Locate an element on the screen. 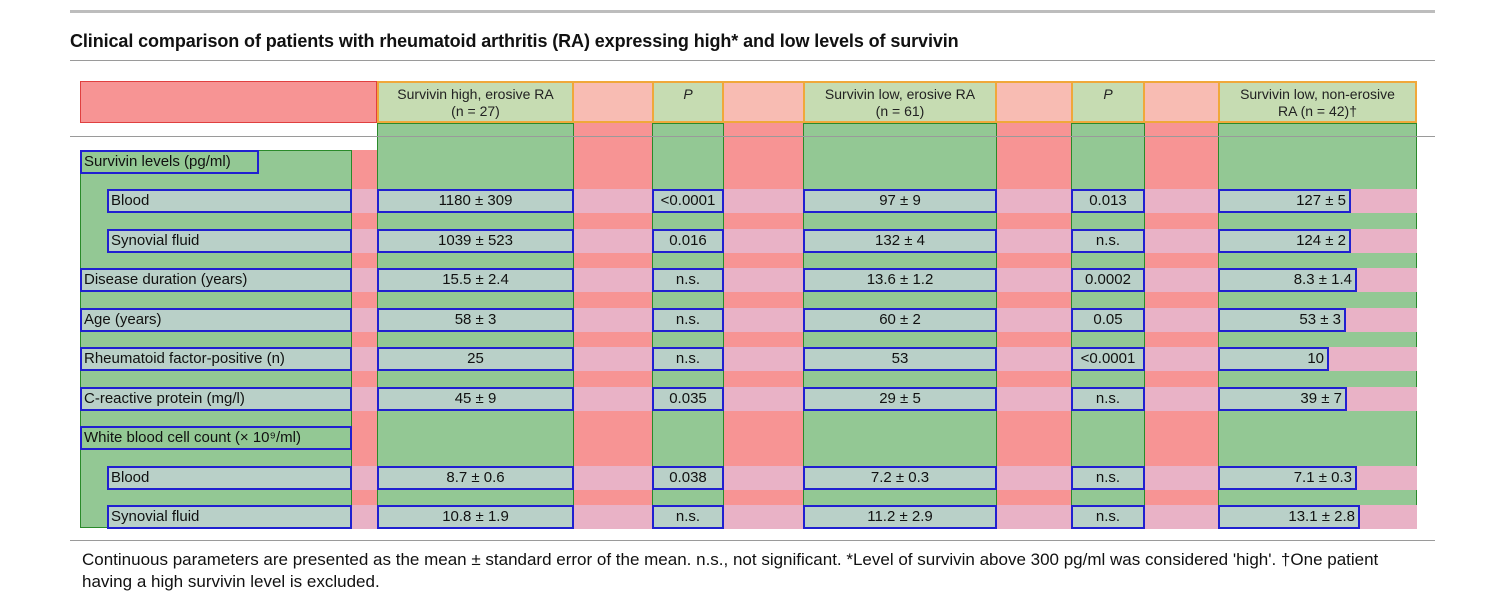 Image resolution: width=1500 pixels, height=611 pixels. cell-p2: 0.0002 is located at coordinates (1108, 280).